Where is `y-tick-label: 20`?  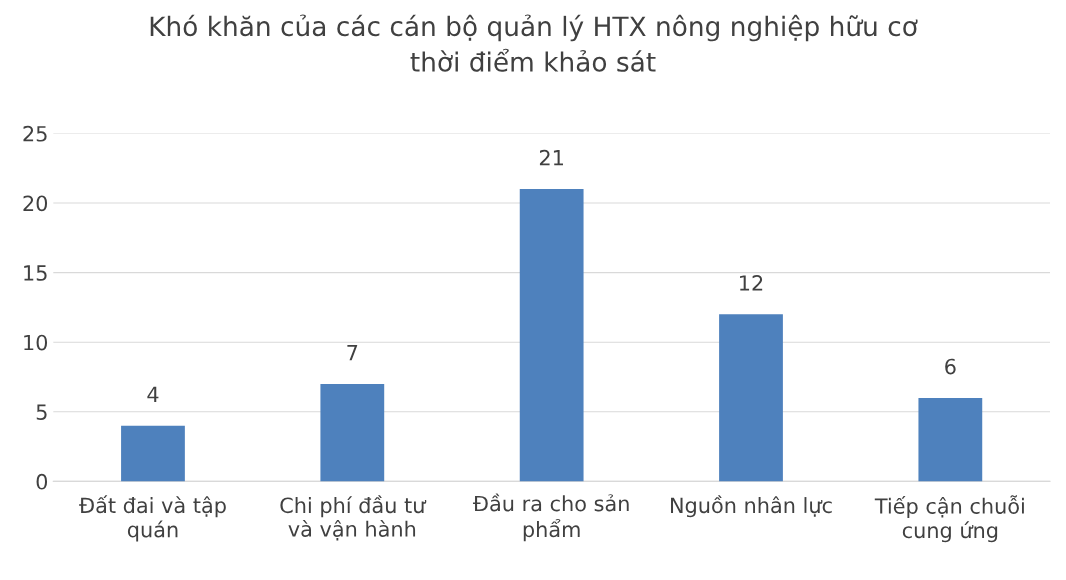 y-tick-label: 20 is located at coordinates (35, 203).